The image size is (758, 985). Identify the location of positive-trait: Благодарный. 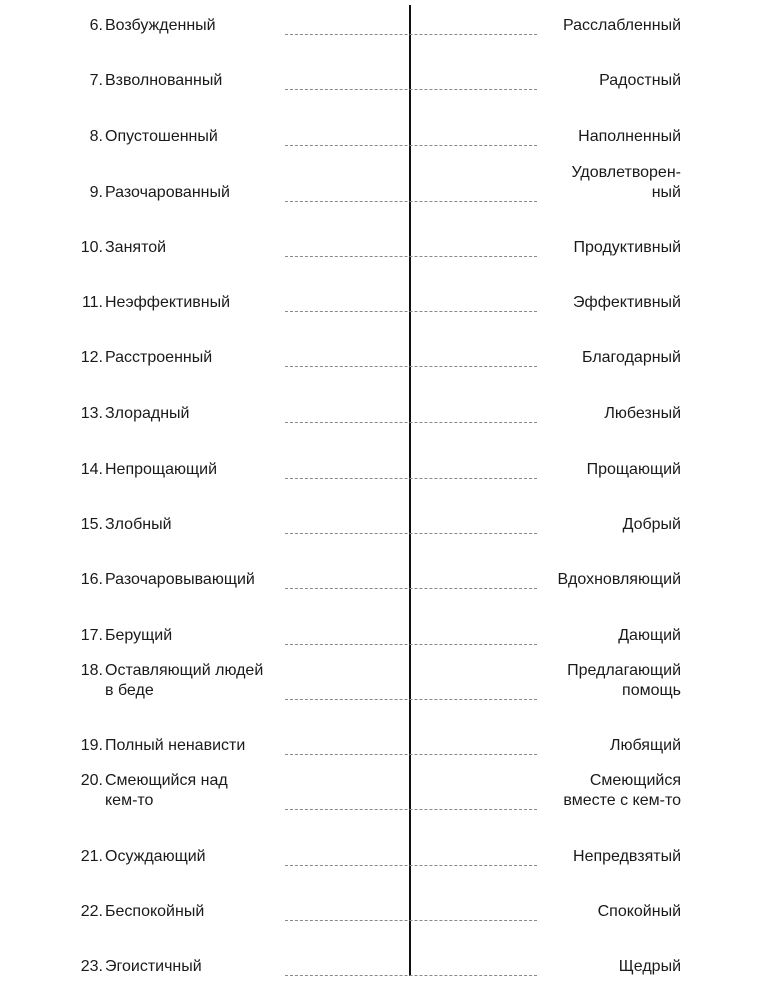
(631, 357).